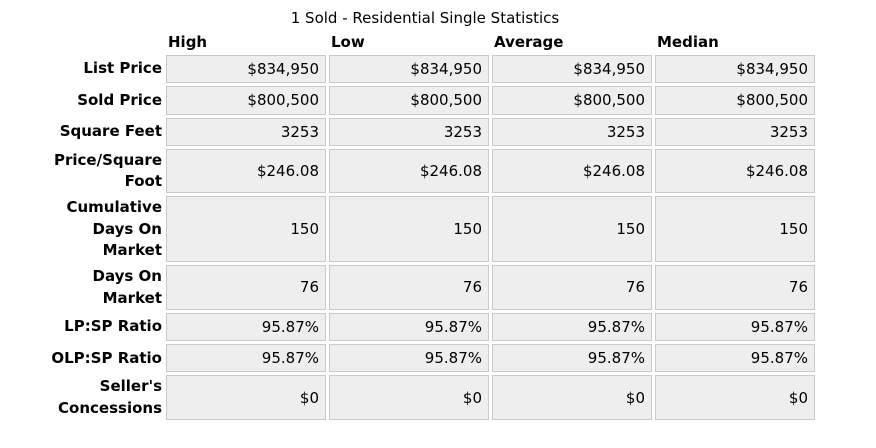 This screenshot has width=876, height=448. What do you see at coordinates (246, 100) in the screenshot?
I see `cell-sold-price-high: $800,500` at bounding box center [246, 100].